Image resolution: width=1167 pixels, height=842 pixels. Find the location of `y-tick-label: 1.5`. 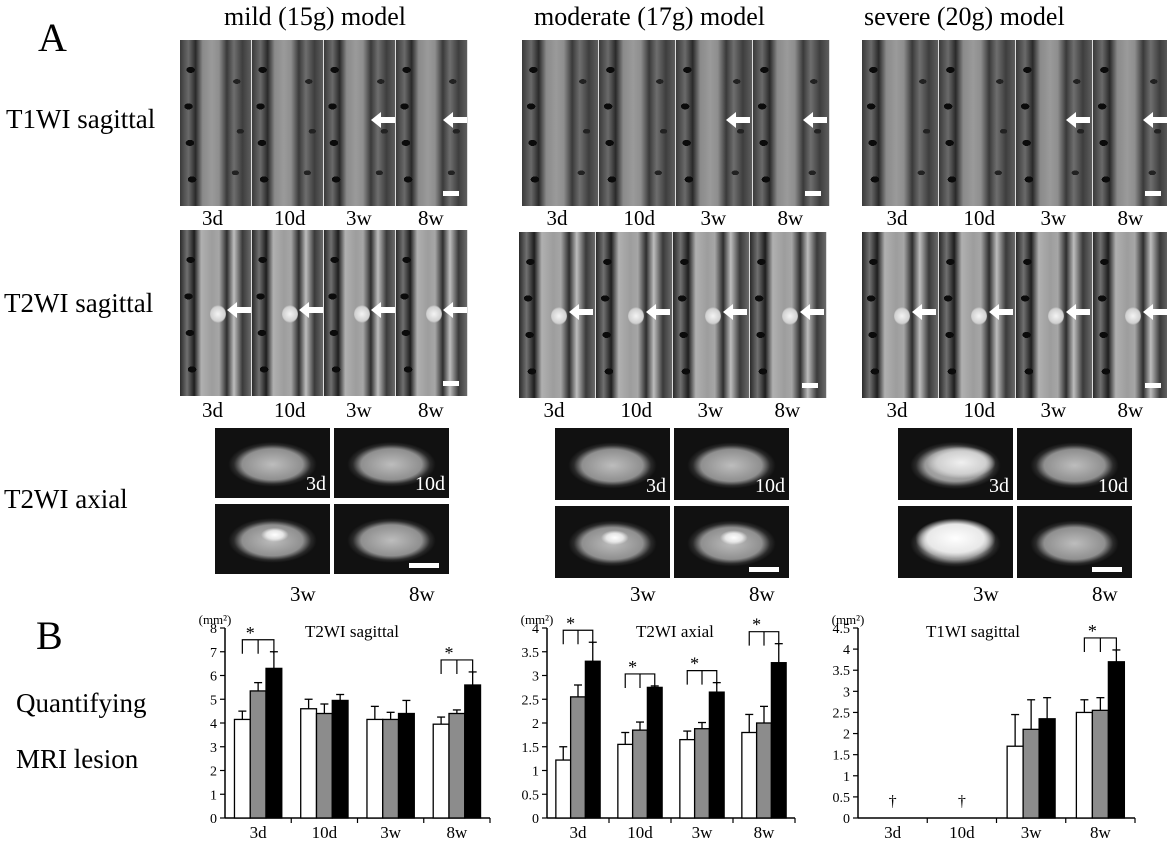

y-tick-label: 1.5 is located at coordinates (842, 756).